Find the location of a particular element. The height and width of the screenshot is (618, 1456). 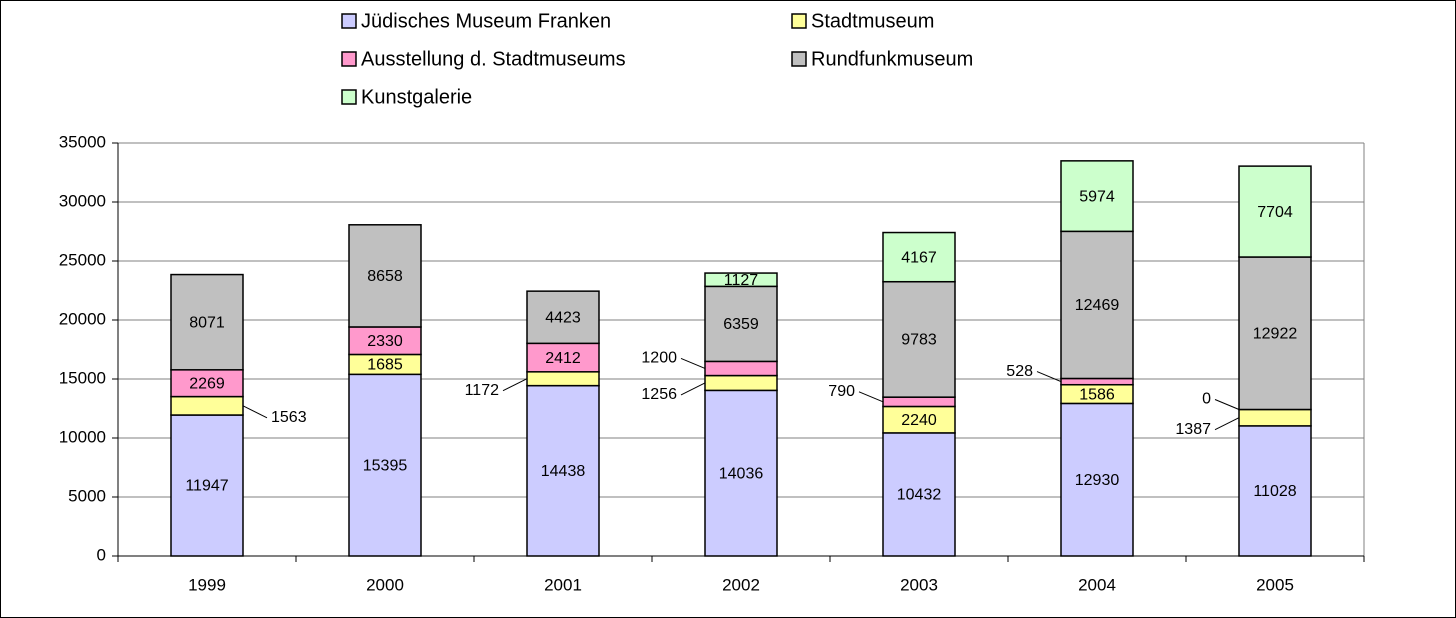

data-label: 9783 is located at coordinates (919, 340).